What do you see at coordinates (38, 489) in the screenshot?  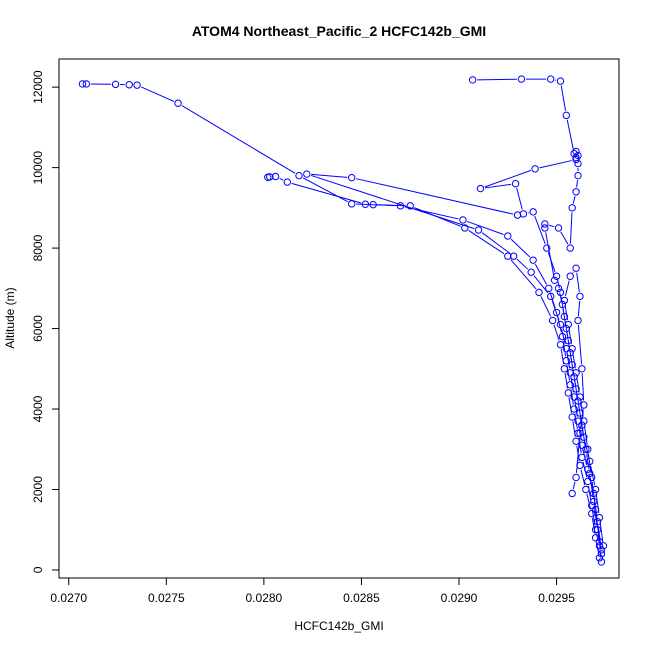 I see `y-tick-label: 2000` at bounding box center [38, 489].